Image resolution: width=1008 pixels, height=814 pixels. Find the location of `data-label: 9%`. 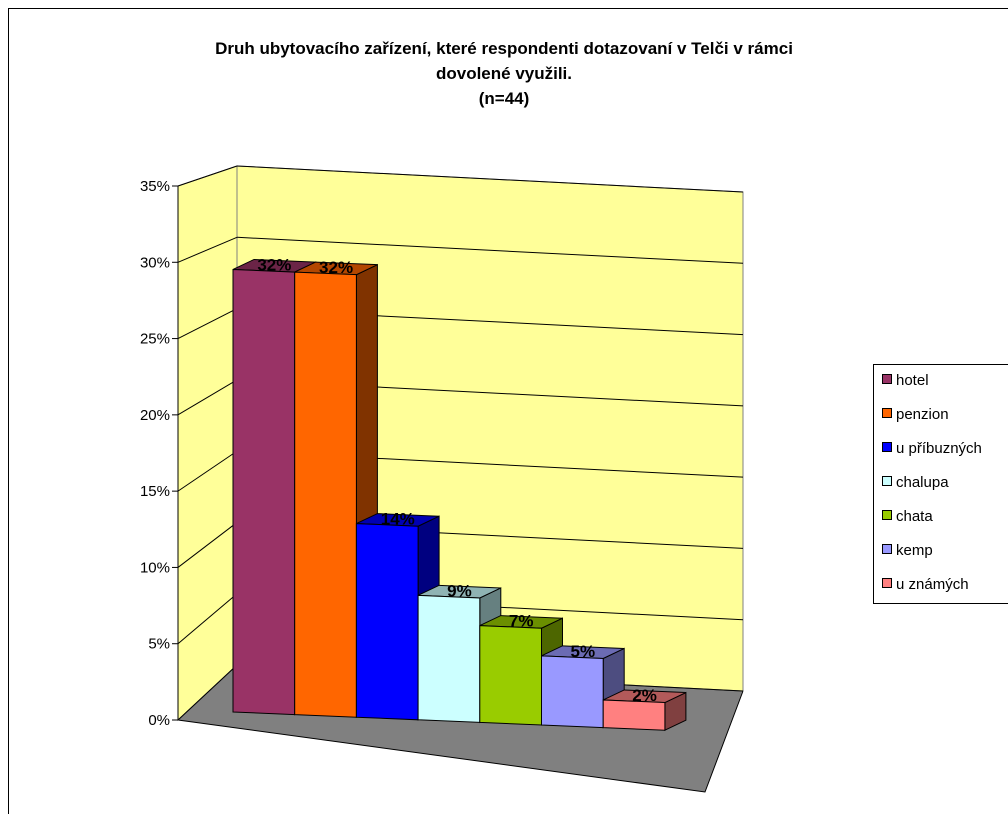

data-label: 9% is located at coordinates (459, 590).